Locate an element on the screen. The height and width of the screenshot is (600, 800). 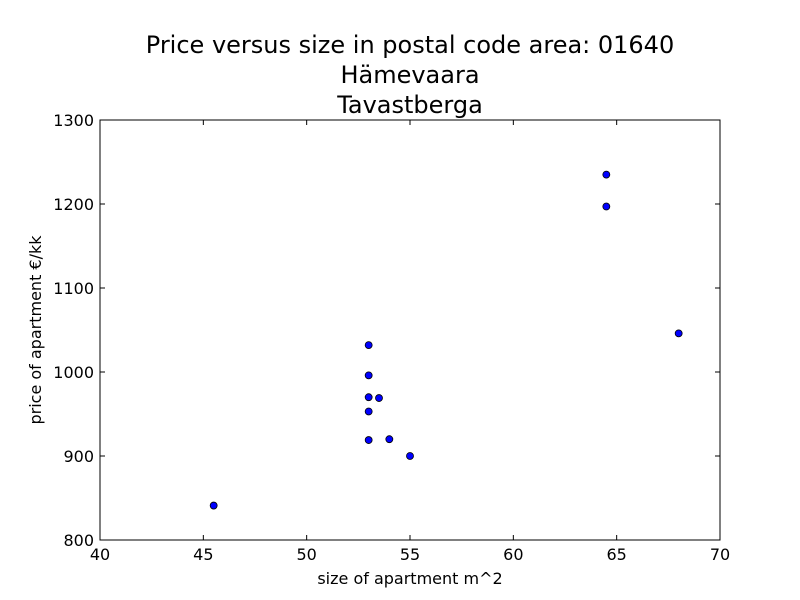
y-tick-label: 900 is located at coordinates (78, 456).